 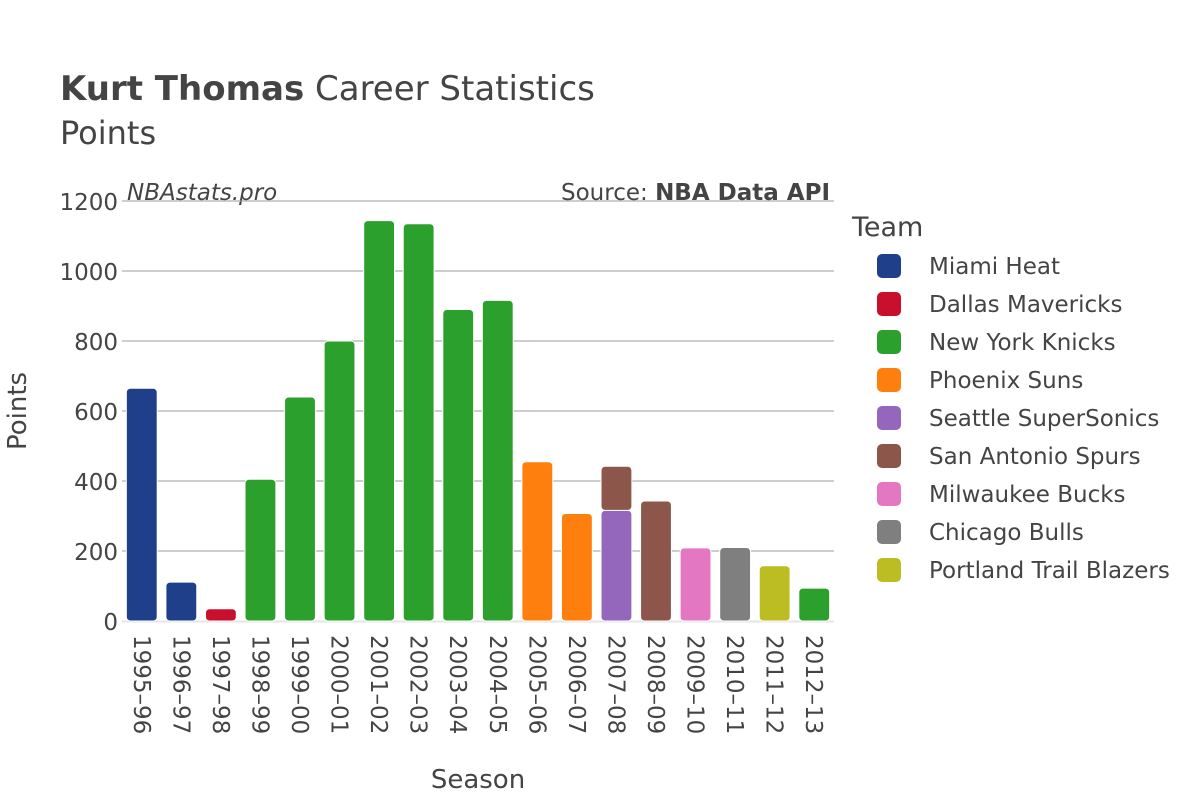 What do you see at coordinates (202, 193) in the screenshot?
I see `watermark: NBAstats.pro` at bounding box center [202, 193].